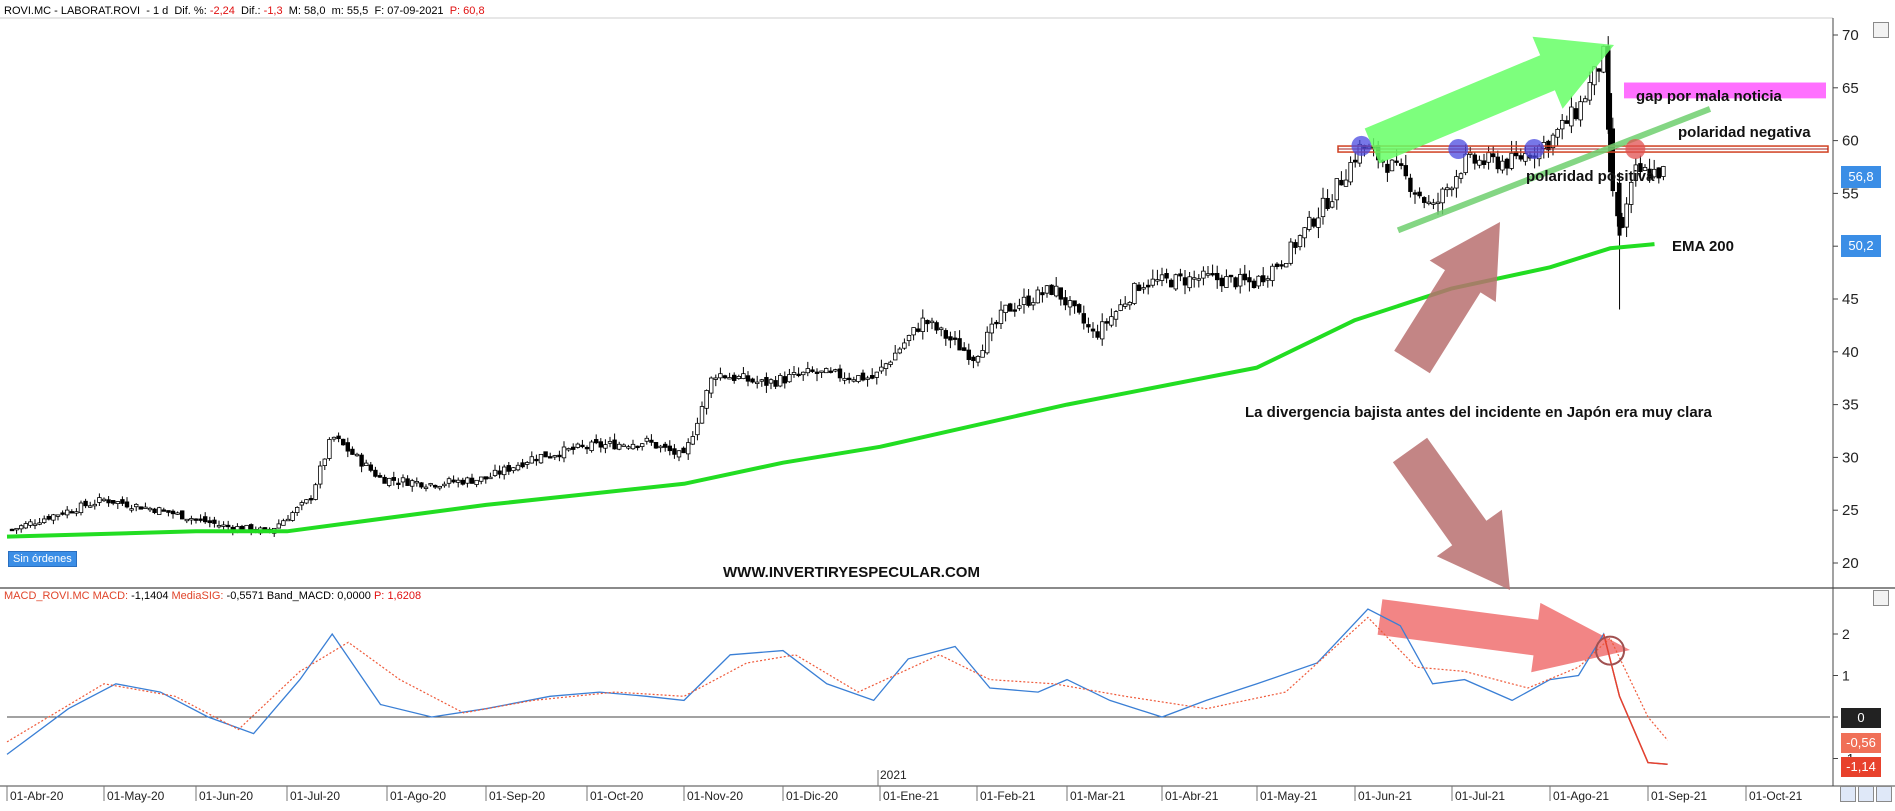  What do you see at coordinates (251, 11) in the screenshot?
I see `dif-label: Dif.:` at bounding box center [251, 11].